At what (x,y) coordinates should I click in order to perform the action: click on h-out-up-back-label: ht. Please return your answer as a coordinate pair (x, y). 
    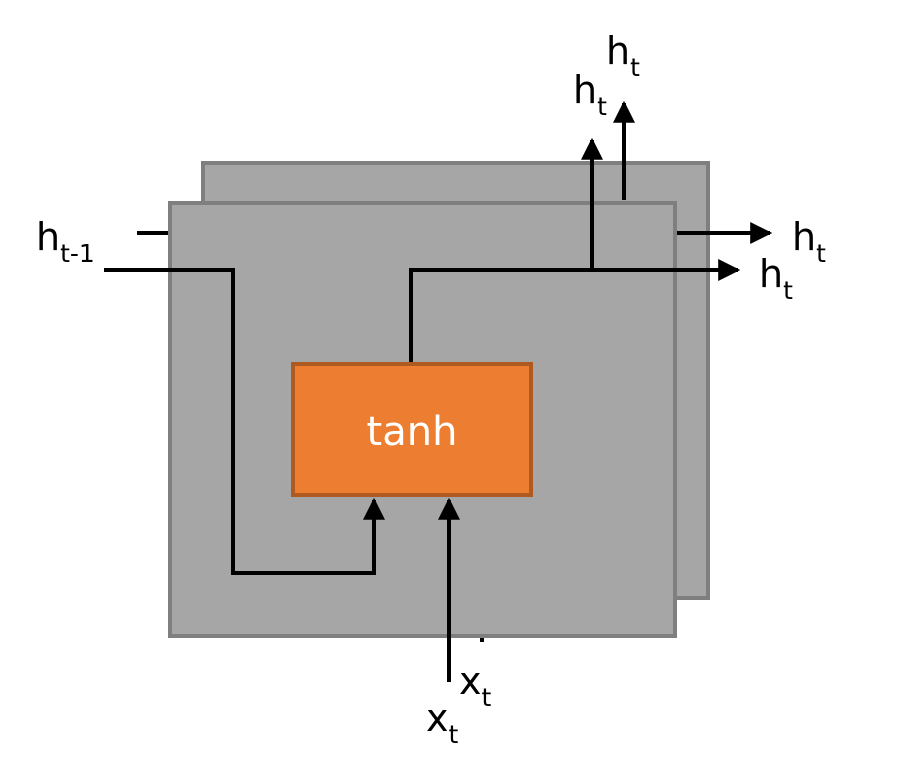
    Looking at the image, I should click on (623, 55).